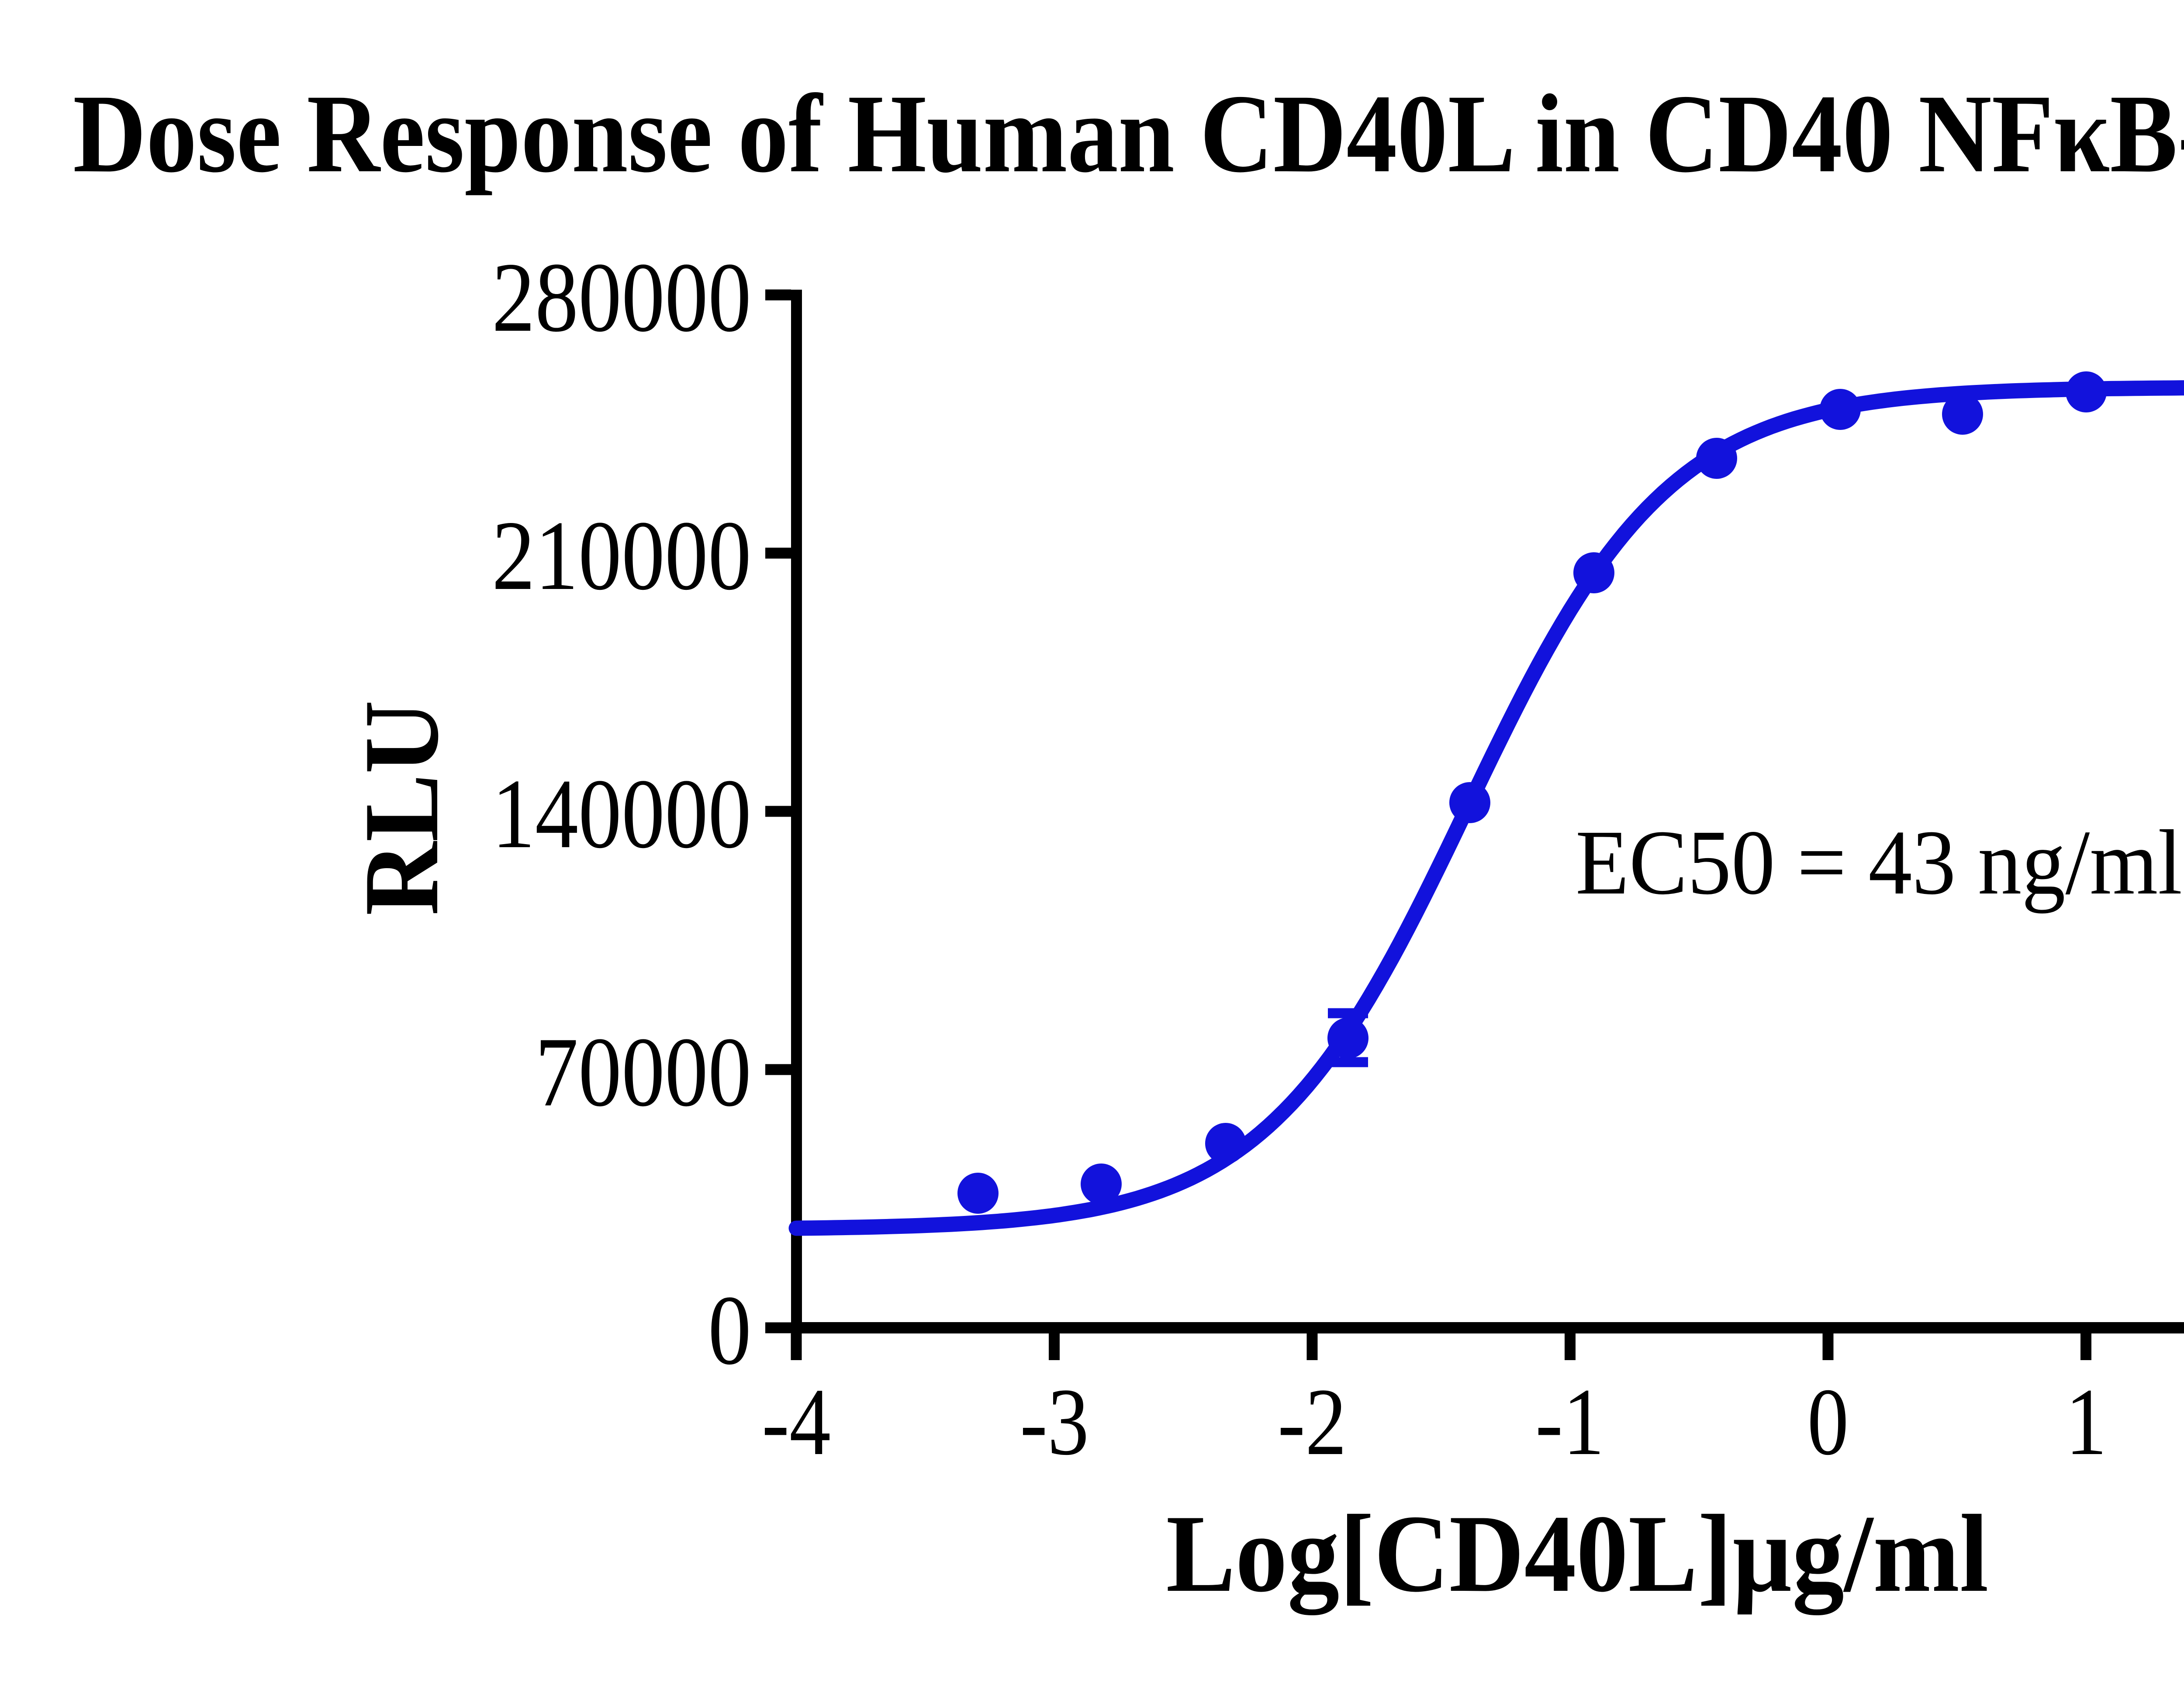 The height and width of the screenshot is (1683, 2184). What do you see at coordinates (621, 556) in the screenshot?
I see `svg-text: 210000` at bounding box center [621, 556].